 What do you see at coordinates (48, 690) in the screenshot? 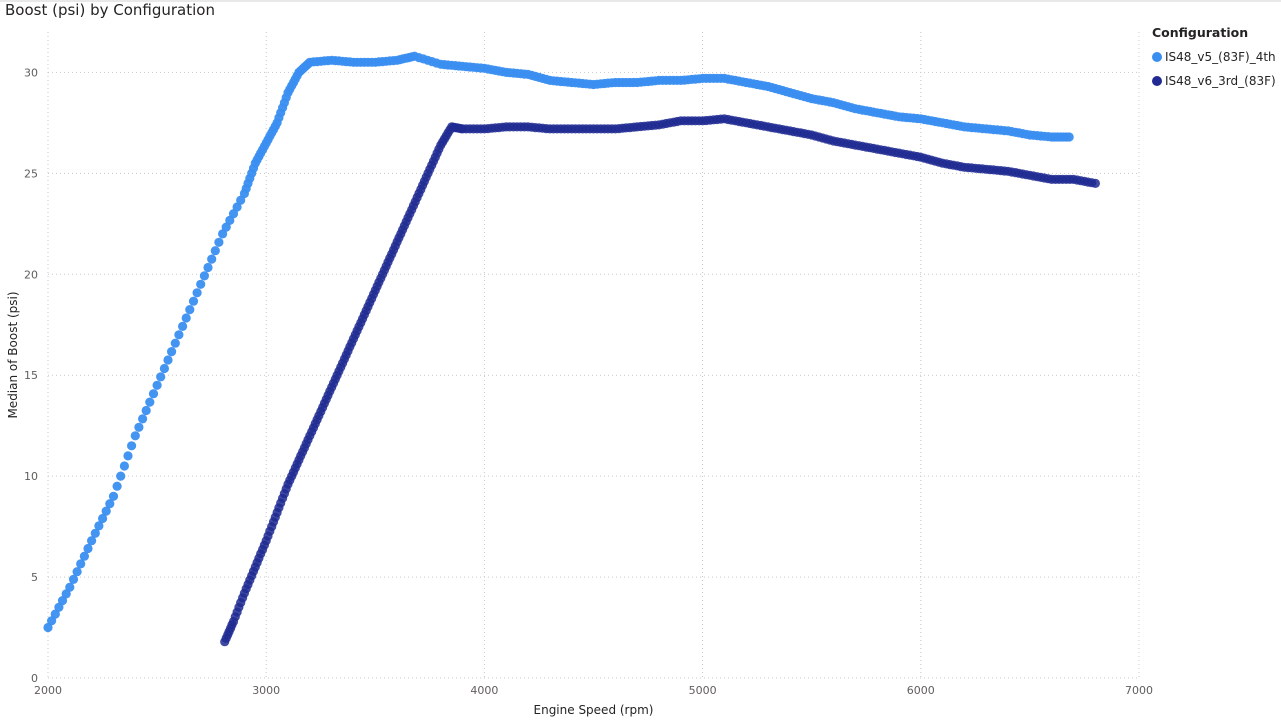
I see `x-tick-label: 2000` at bounding box center [48, 690].